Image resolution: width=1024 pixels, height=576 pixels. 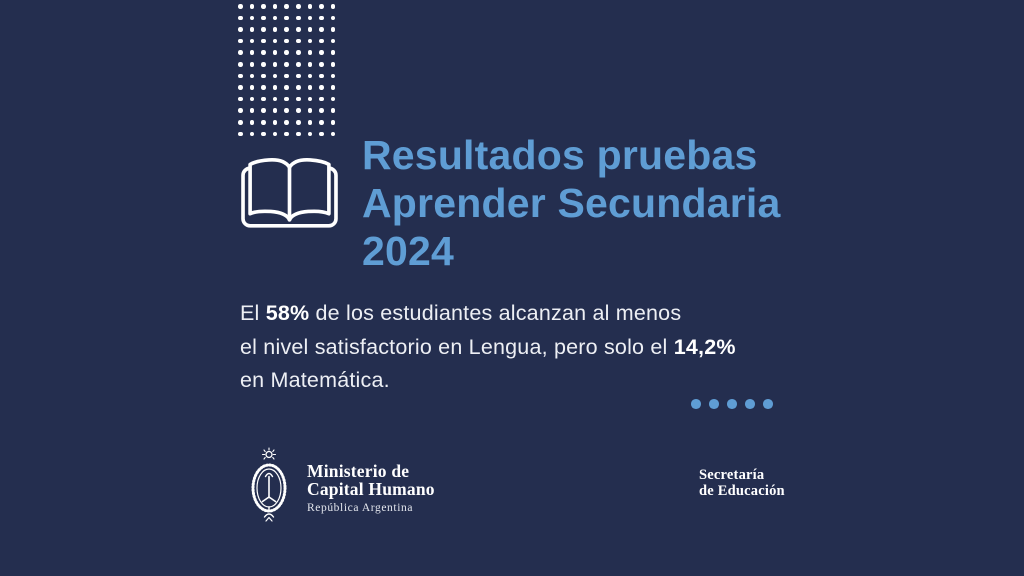 I want to click on open-book-icon, so click(x=289, y=193).